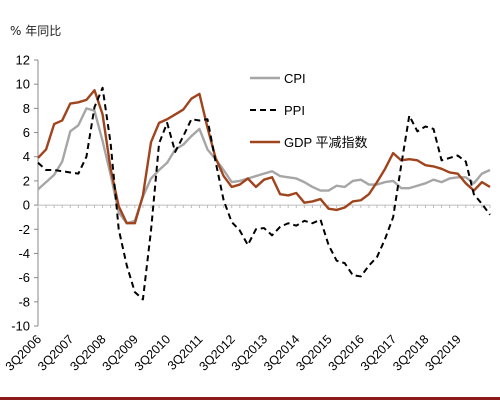  Describe the element at coordinates (23, 60) in the screenshot. I see `y-tick-label: 12` at that location.